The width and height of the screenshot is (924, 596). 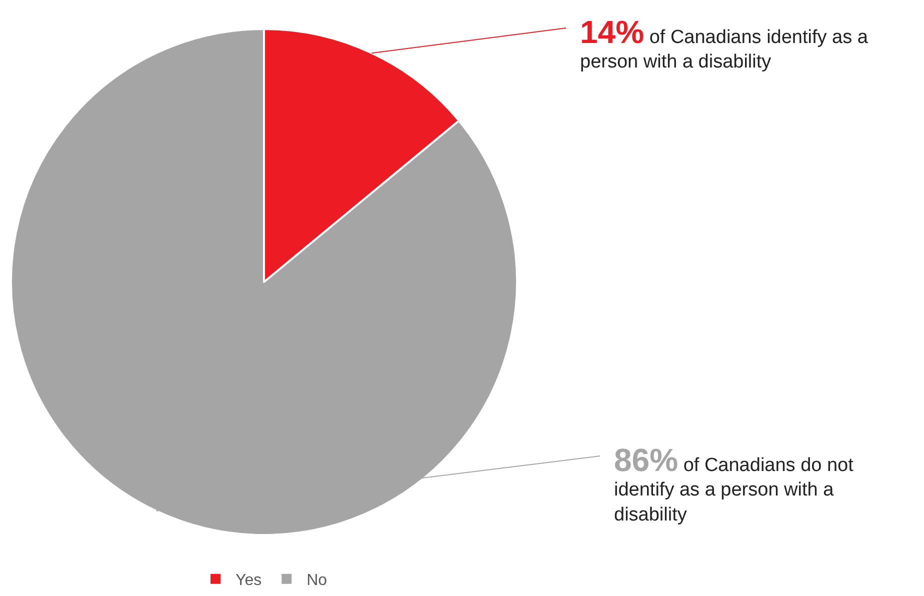 I want to click on legend-label: Yes, so click(x=249, y=581).